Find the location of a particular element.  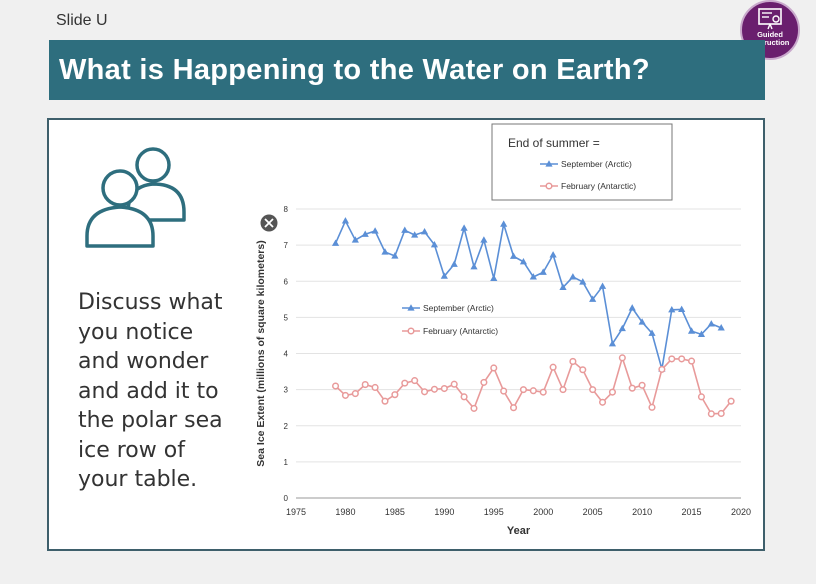

legend-marker is located at coordinates (411, 307).